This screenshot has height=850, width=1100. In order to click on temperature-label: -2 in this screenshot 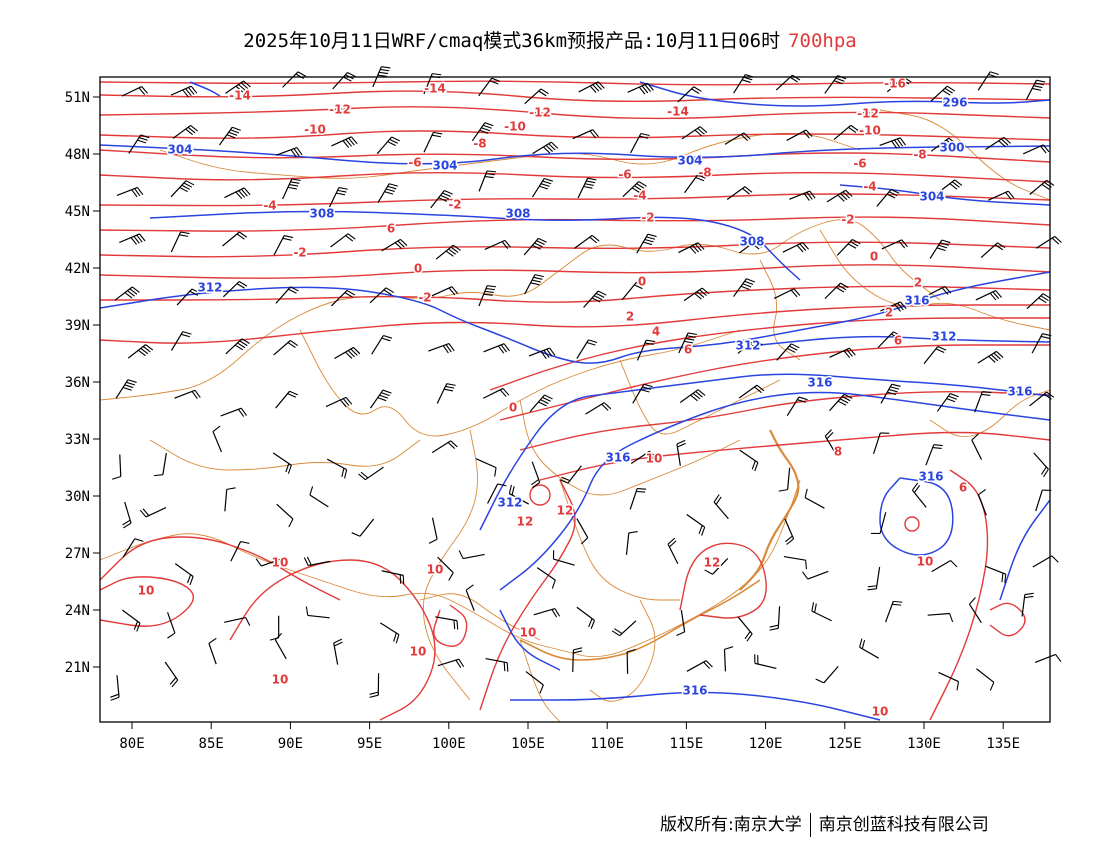, I will do `click(647, 218)`.